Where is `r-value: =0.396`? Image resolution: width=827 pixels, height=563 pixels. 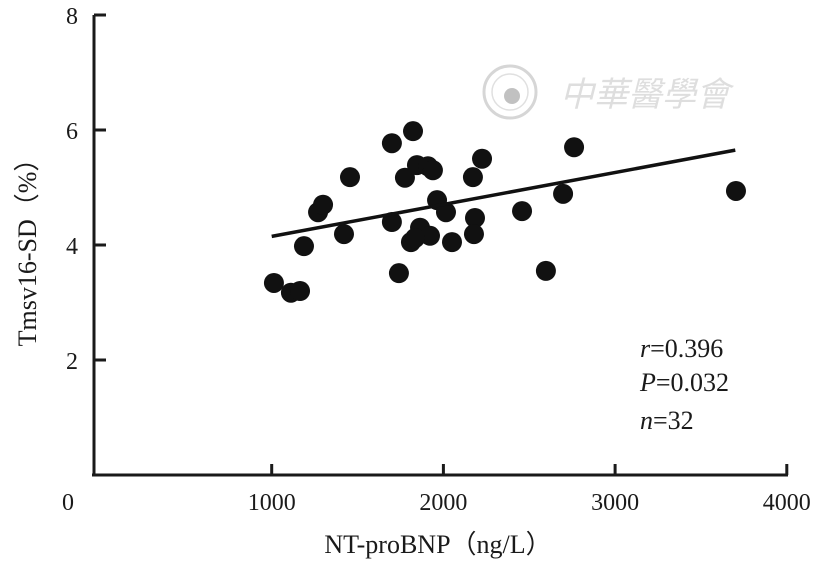
r-value: =0.396 is located at coordinates (686, 348).